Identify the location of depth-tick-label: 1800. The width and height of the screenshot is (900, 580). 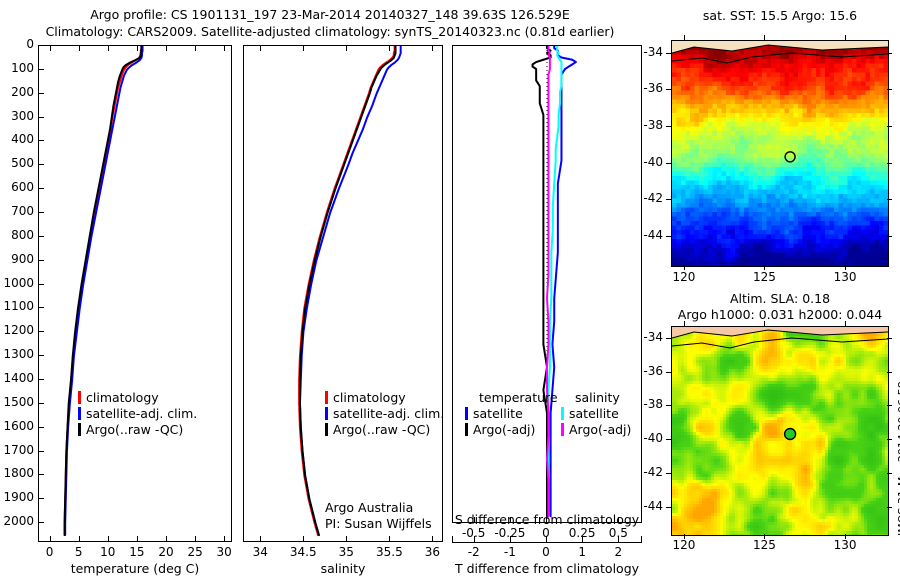
(18, 473).